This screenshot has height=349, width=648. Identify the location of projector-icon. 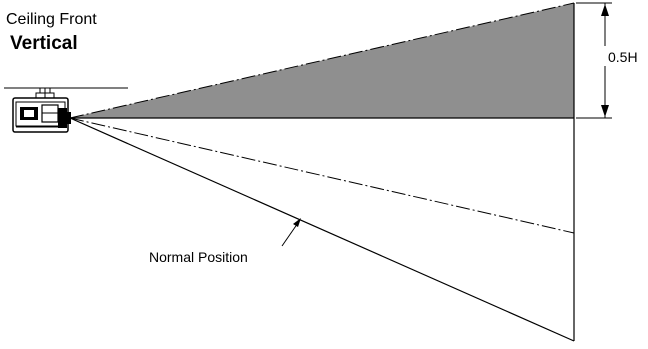
(41, 110).